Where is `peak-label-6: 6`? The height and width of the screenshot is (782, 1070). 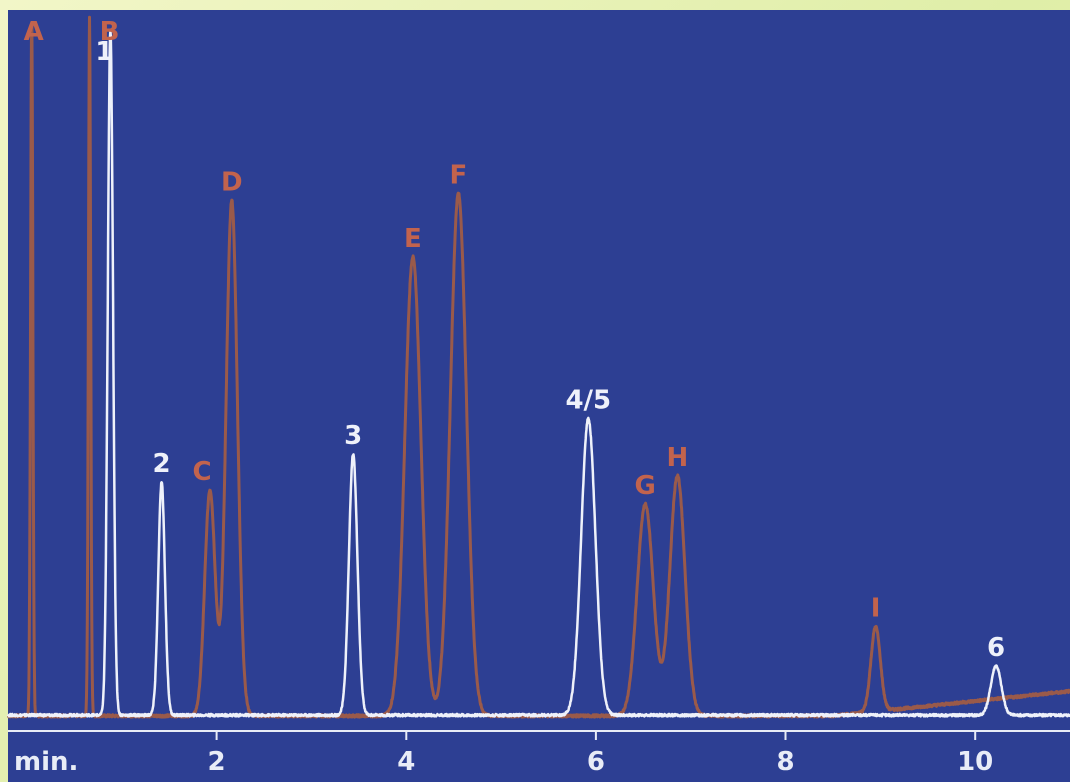 peak-label-6: 6 is located at coordinates (996, 648).